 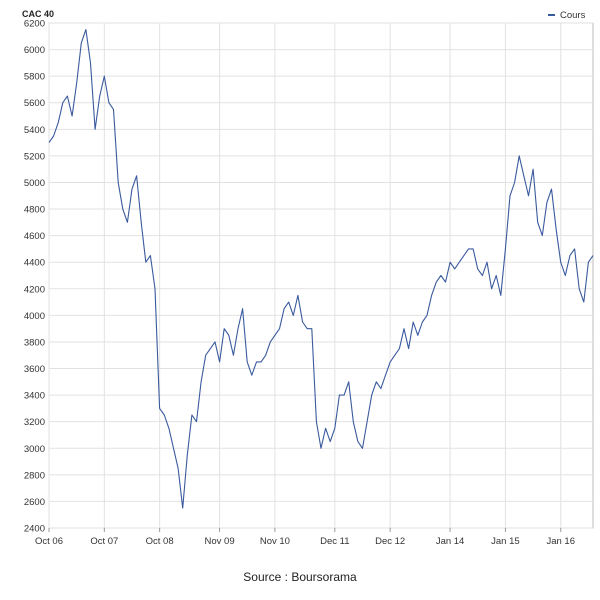 What do you see at coordinates (34, 316) in the screenshot?
I see `y-tick-label: 4000` at bounding box center [34, 316].